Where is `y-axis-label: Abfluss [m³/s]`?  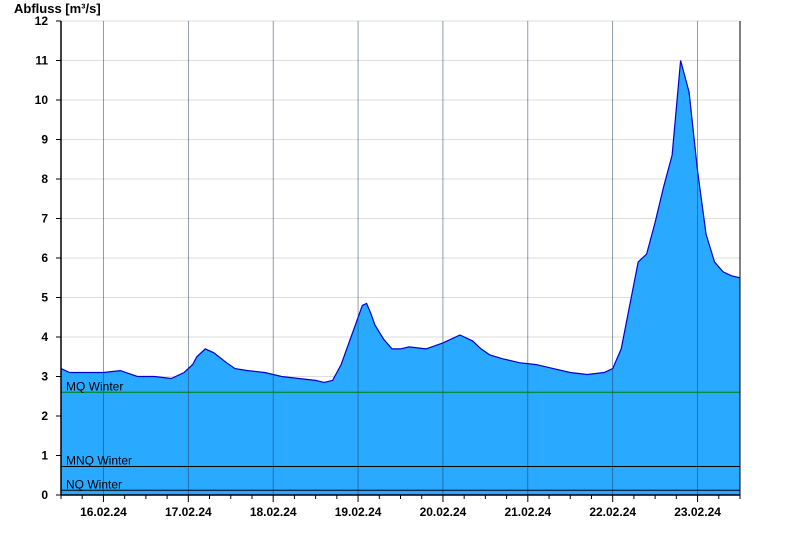
y-axis-label: Abfluss [m³/s] is located at coordinates (57, 8).